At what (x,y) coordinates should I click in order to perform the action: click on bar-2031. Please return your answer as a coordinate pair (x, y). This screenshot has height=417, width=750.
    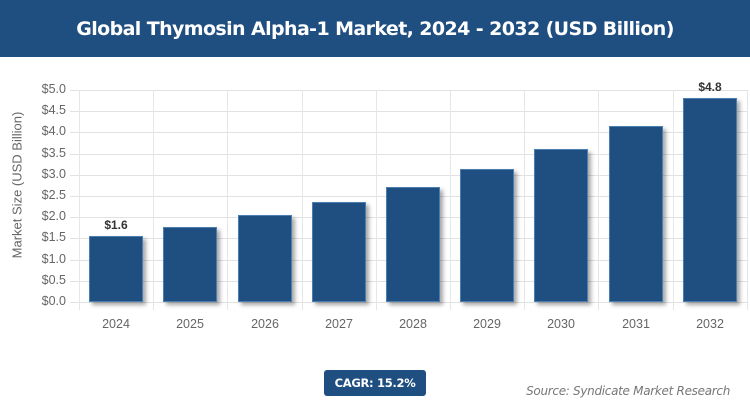
    Looking at the image, I should click on (636, 214).